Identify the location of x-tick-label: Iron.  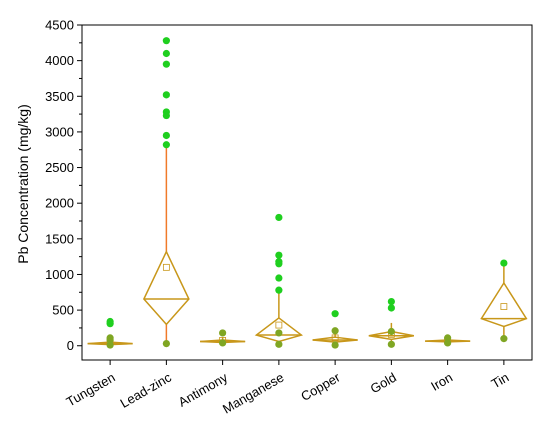
(441, 382).